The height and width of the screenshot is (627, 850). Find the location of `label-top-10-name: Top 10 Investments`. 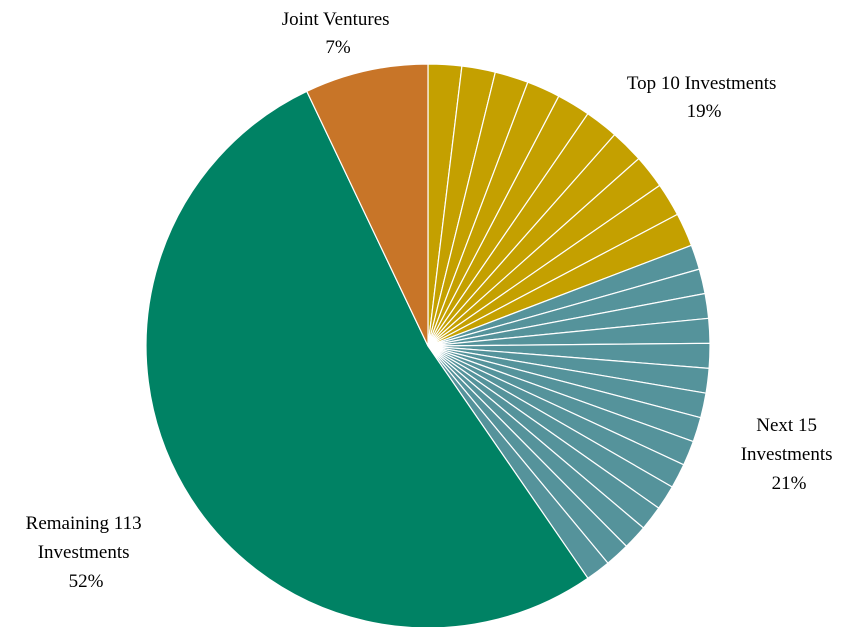

label-top-10-name: Top 10 Investments is located at coordinates (702, 83).